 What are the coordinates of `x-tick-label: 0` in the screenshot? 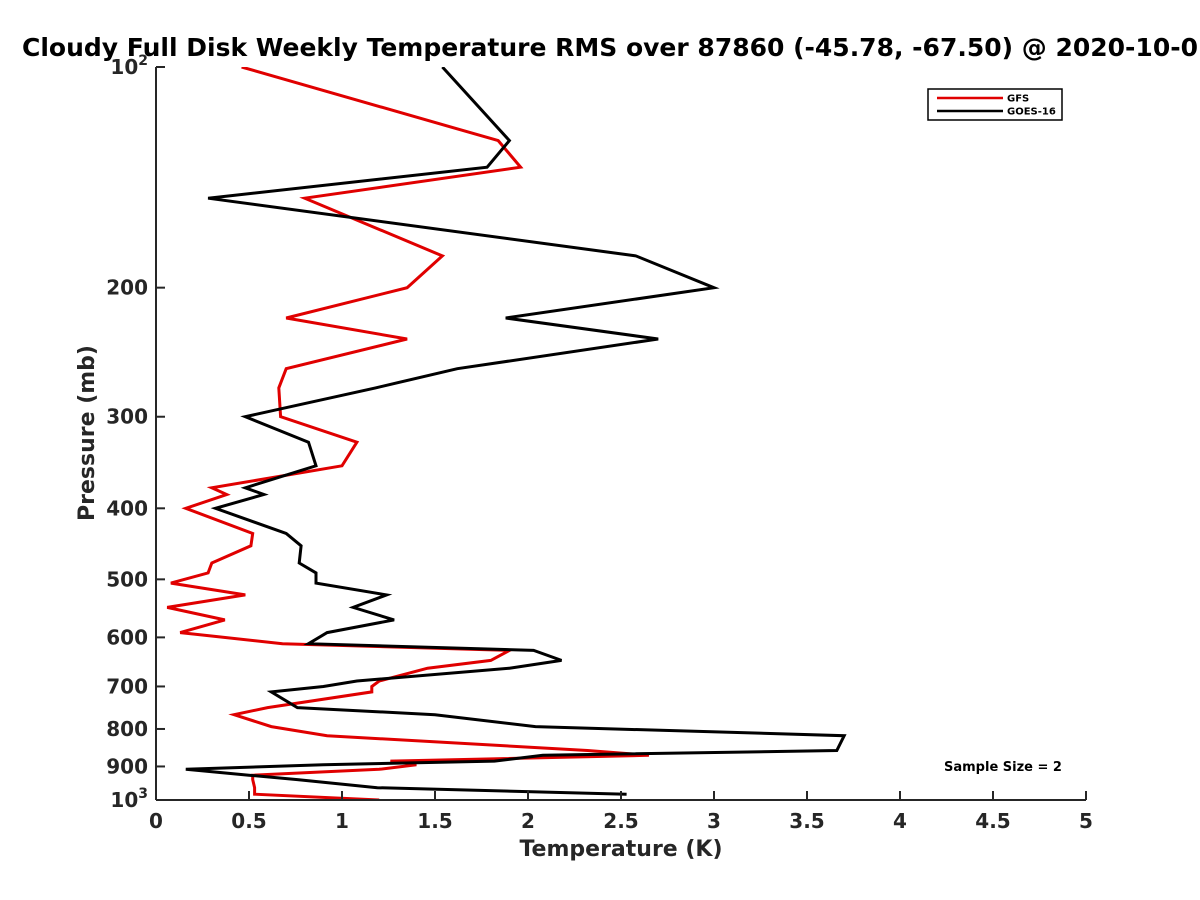 It's located at (156, 821).